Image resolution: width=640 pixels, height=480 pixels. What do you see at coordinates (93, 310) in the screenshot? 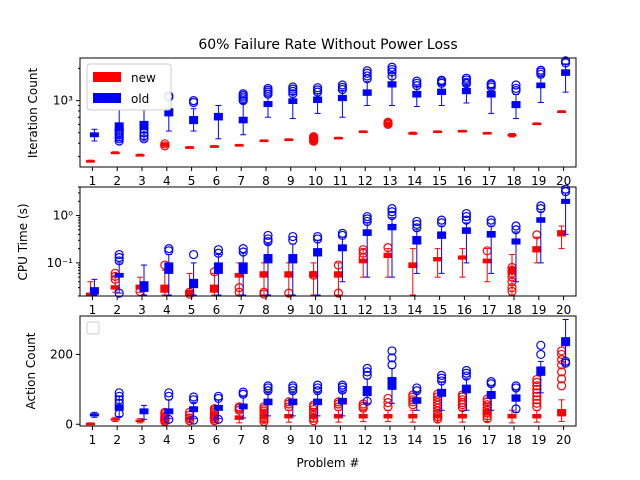
I see `x-tick-label: 1` at bounding box center [93, 310].